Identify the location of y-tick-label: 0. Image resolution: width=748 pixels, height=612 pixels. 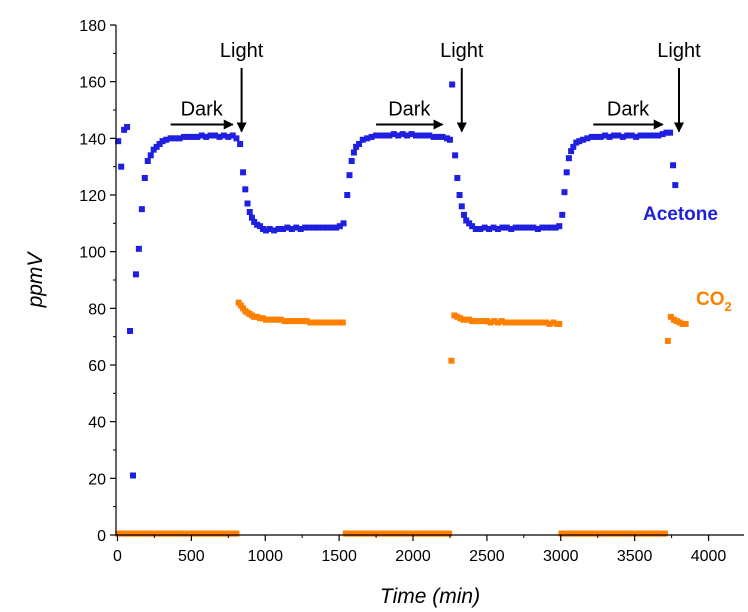
(101, 536).